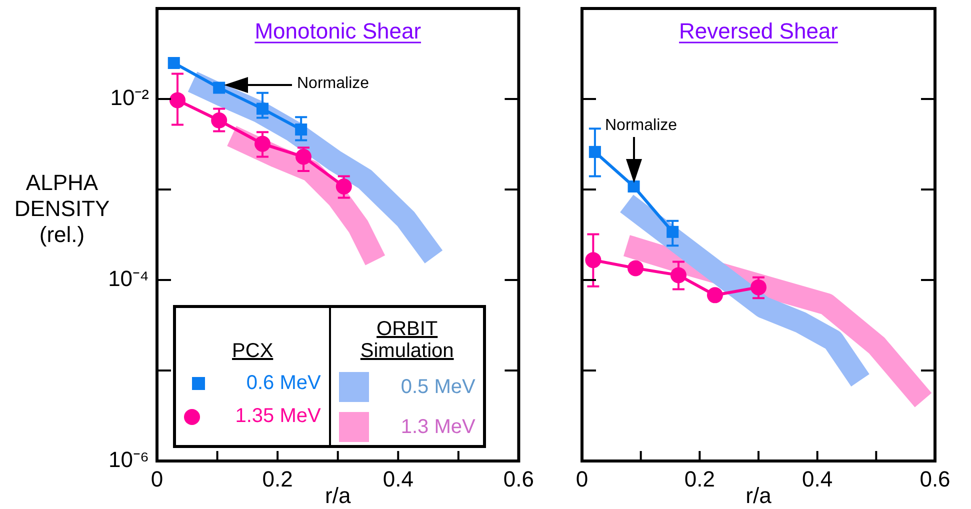  I want to click on legend-label: 0.5 MeV, so click(438, 387).